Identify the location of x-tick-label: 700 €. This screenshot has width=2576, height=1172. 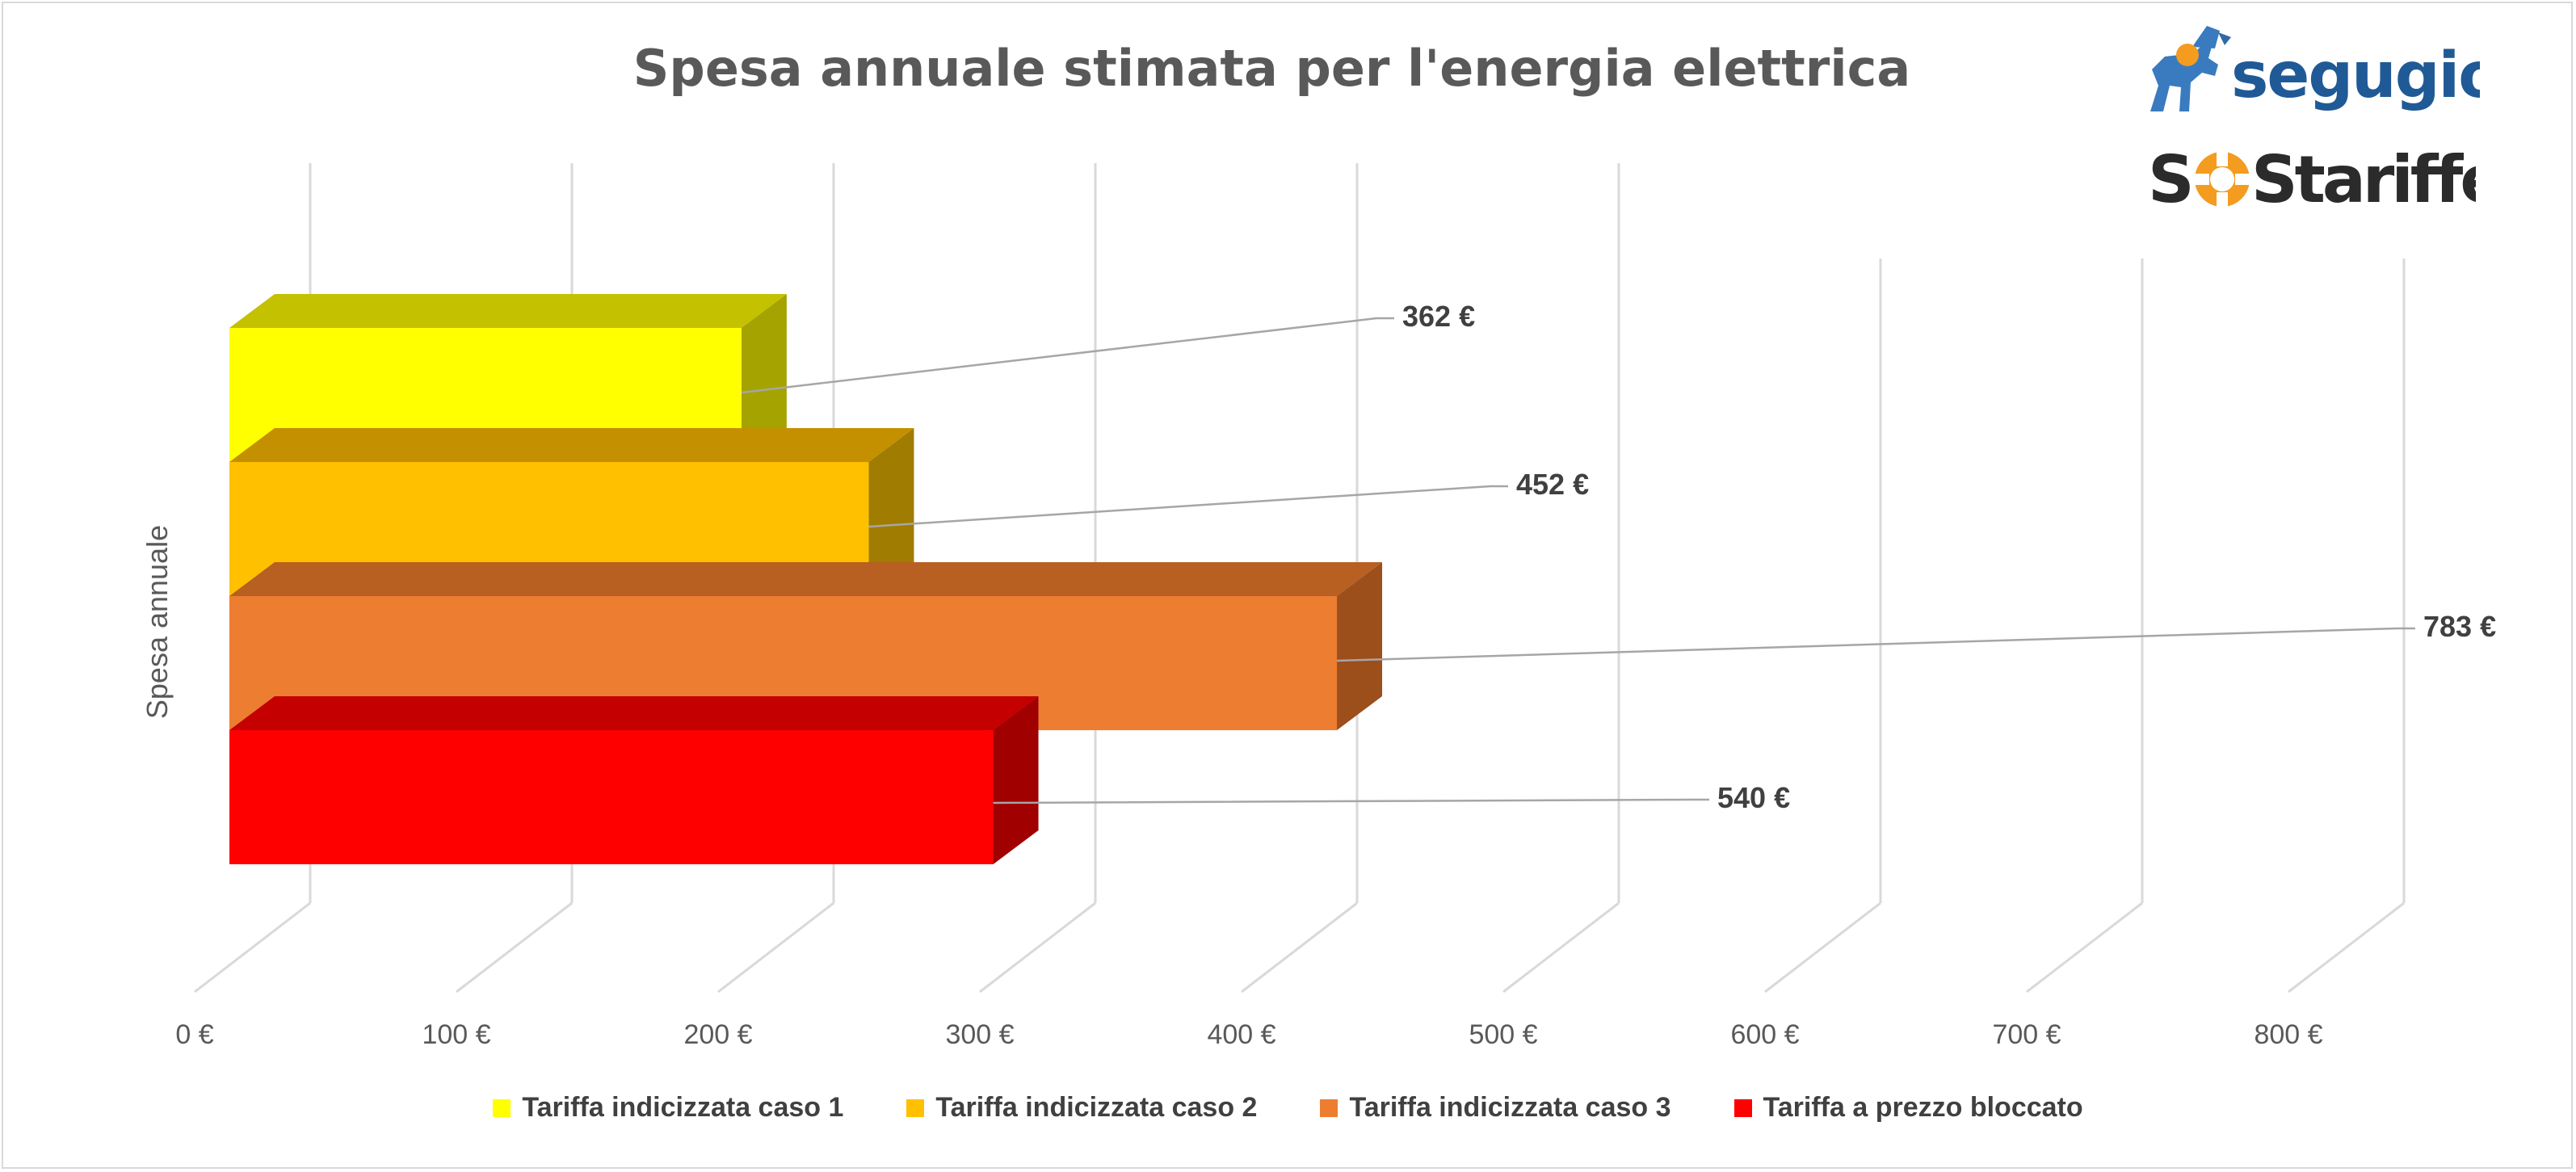
(2026, 1034).